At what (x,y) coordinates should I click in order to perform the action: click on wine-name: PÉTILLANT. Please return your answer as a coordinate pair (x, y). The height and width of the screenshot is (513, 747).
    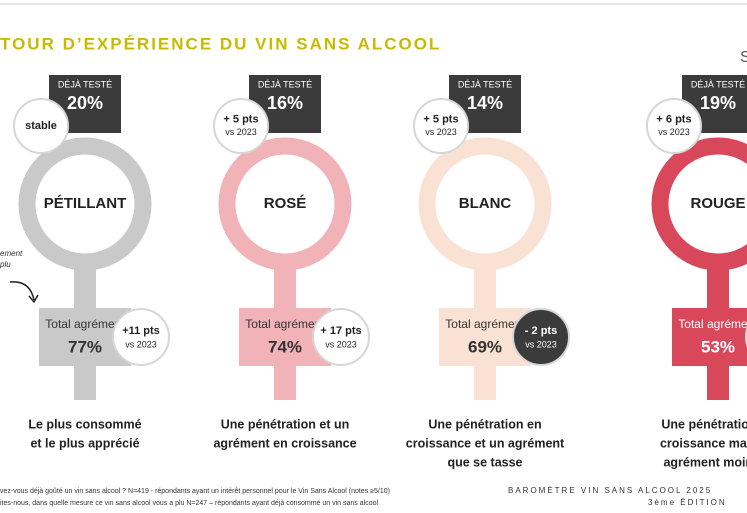
    Looking at the image, I should click on (85, 203).